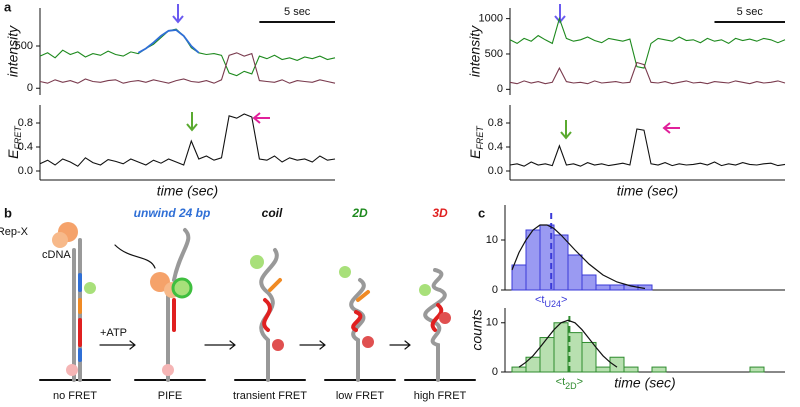 This screenshot has width=800, height=407. What do you see at coordinates (172, 213) in the screenshot?
I see `step-label: unwind 24 bp` at bounding box center [172, 213].